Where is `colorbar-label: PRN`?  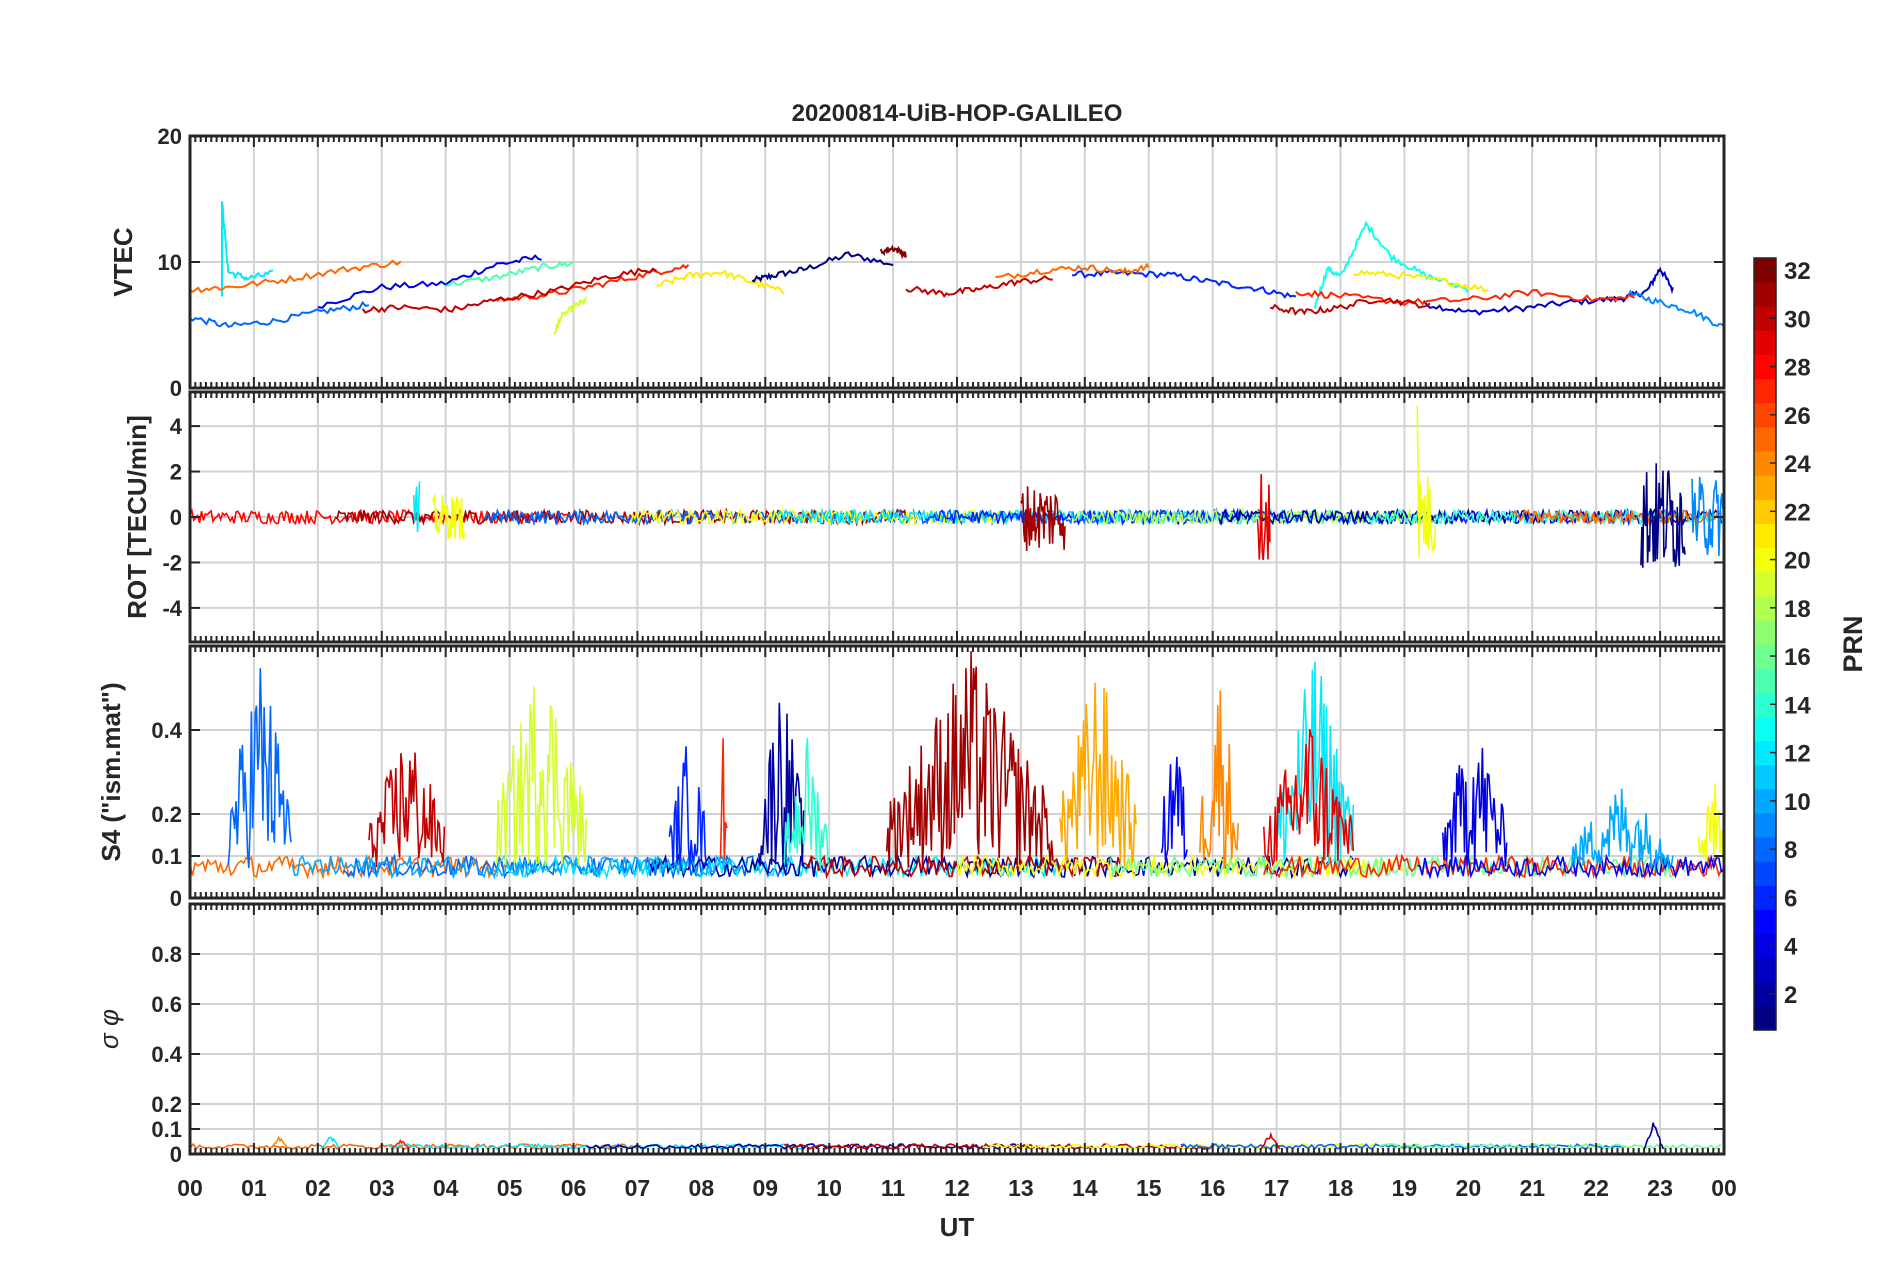
colorbar-label: PRN is located at coordinates (1853, 643).